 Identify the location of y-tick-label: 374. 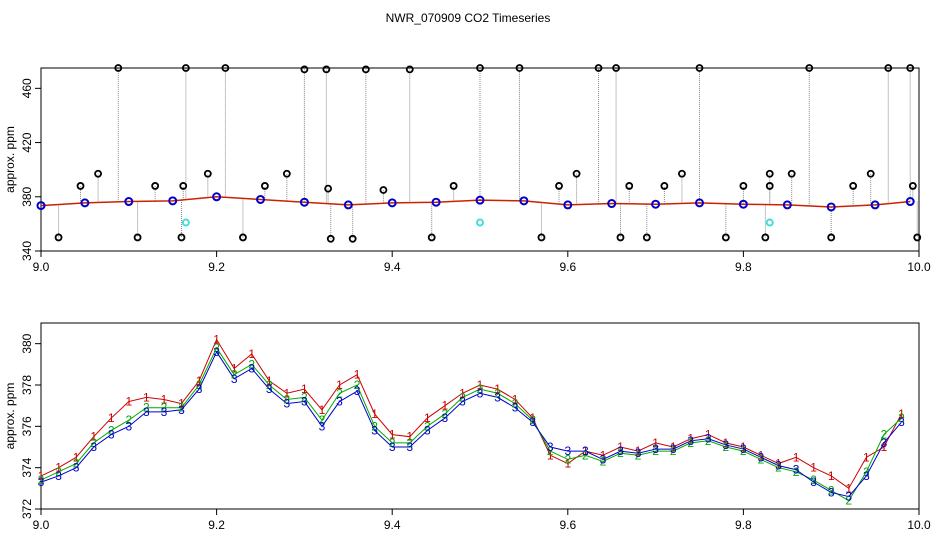
(27, 467).